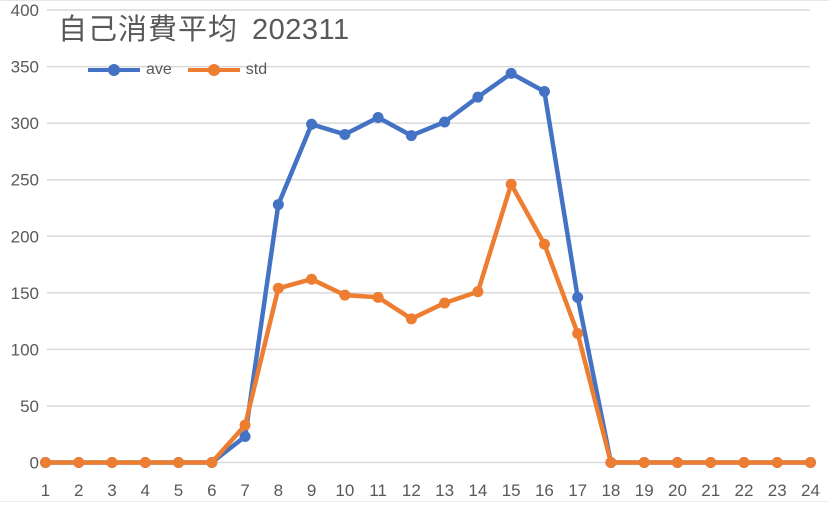  What do you see at coordinates (45, 490) in the screenshot?
I see `x-tick-label: 1` at bounding box center [45, 490].